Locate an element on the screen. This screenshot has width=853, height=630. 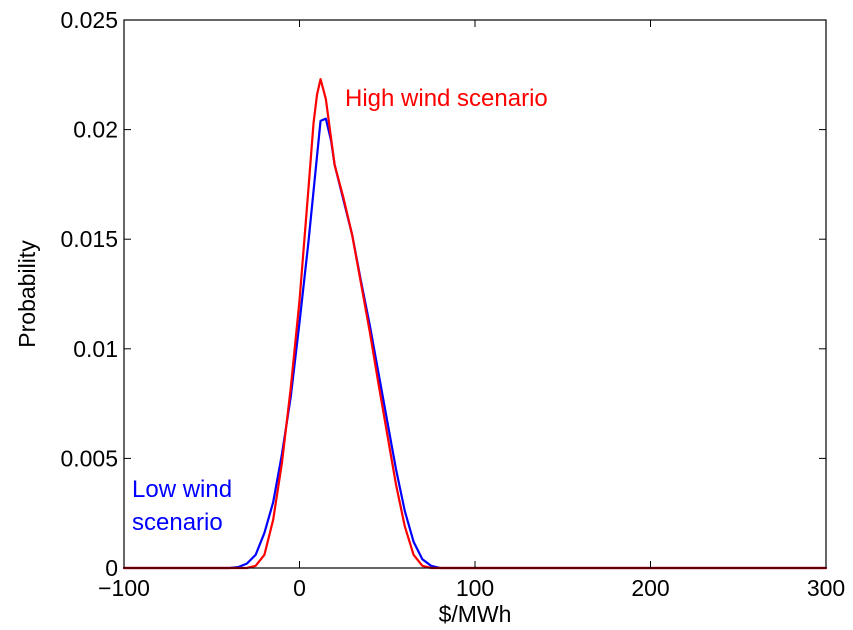
y-axis-title: Probability is located at coordinates (27, 294).